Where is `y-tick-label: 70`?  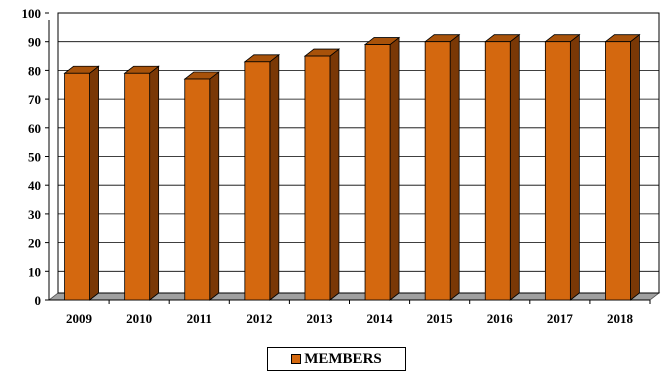
y-tick-label: 70 is located at coordinates (34, 99).